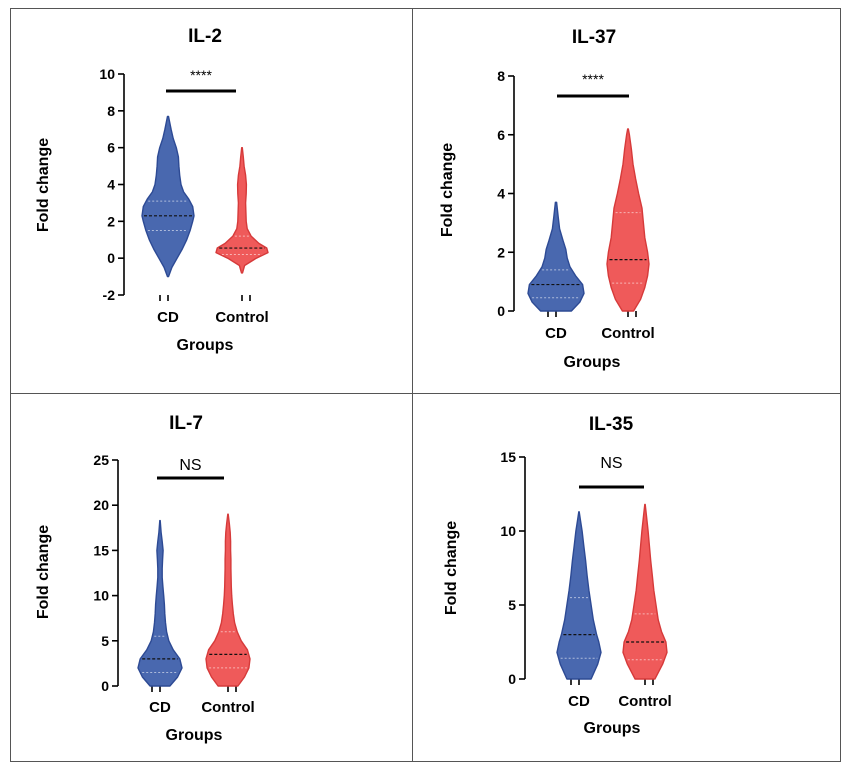  What do you see at coordinates (186, 423) in the screenshot?
I see `chart-title: IL-7` at bounding box center [186, 423].